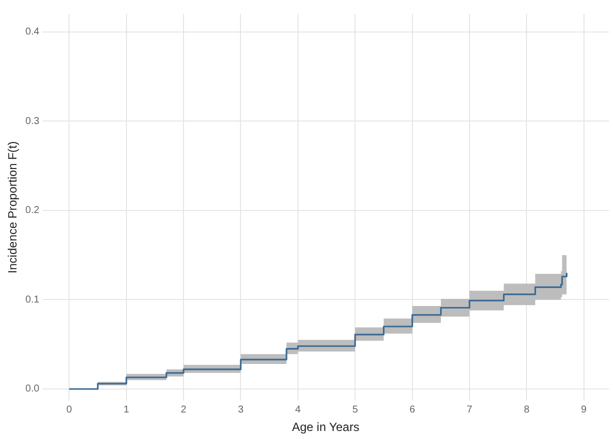 This screenshot has width=613, height=439. What do you see at coordinates (584, 410) in the screenshot?
I see `x-tick-label: 9` at bounding box center [584, 410].